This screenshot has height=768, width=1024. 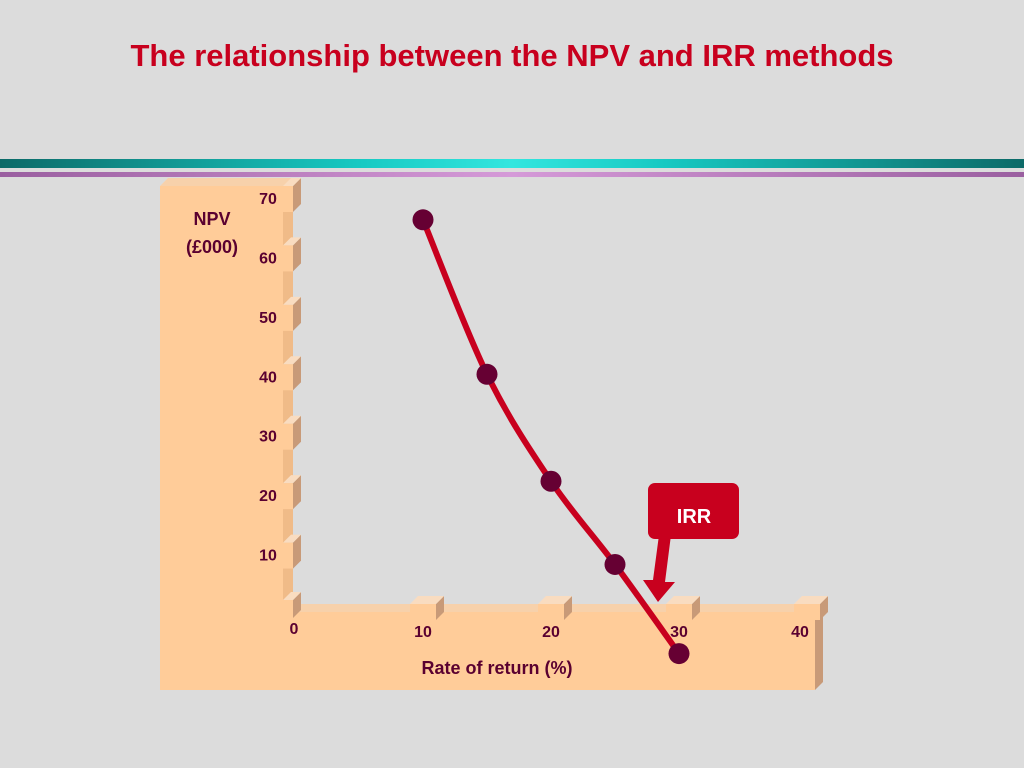 What do you see at coordinates (288, 396) in the screenshot?
I see `panel-y-shadow` at bounding box center [288, 396].